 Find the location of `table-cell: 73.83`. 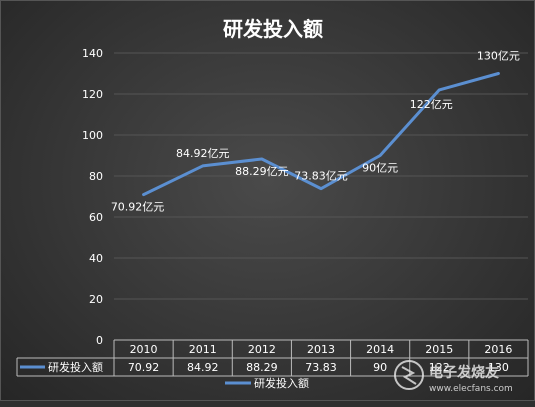

table-cell: 73.83 is located at coordinates (321, 367).